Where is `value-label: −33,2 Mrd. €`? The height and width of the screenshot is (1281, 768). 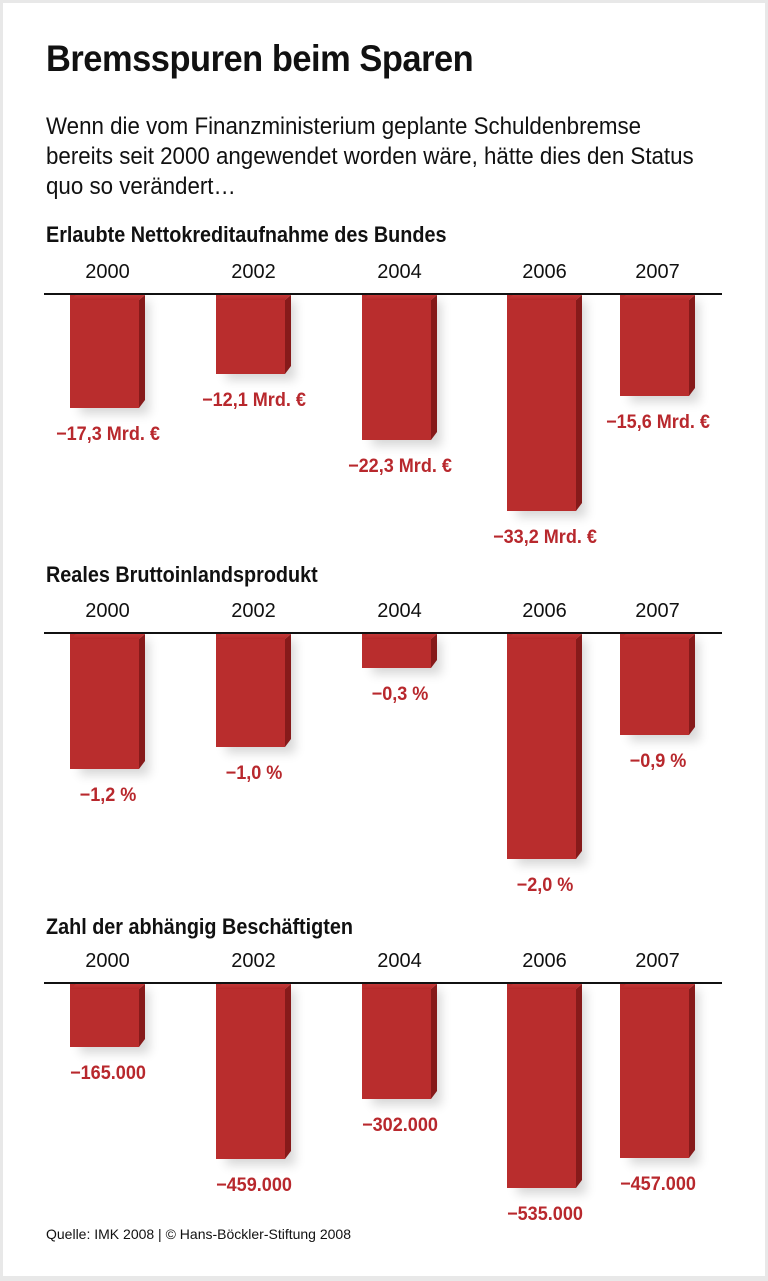
value-label: −33,2 Mrd. € is located at coordinates (544, 537).